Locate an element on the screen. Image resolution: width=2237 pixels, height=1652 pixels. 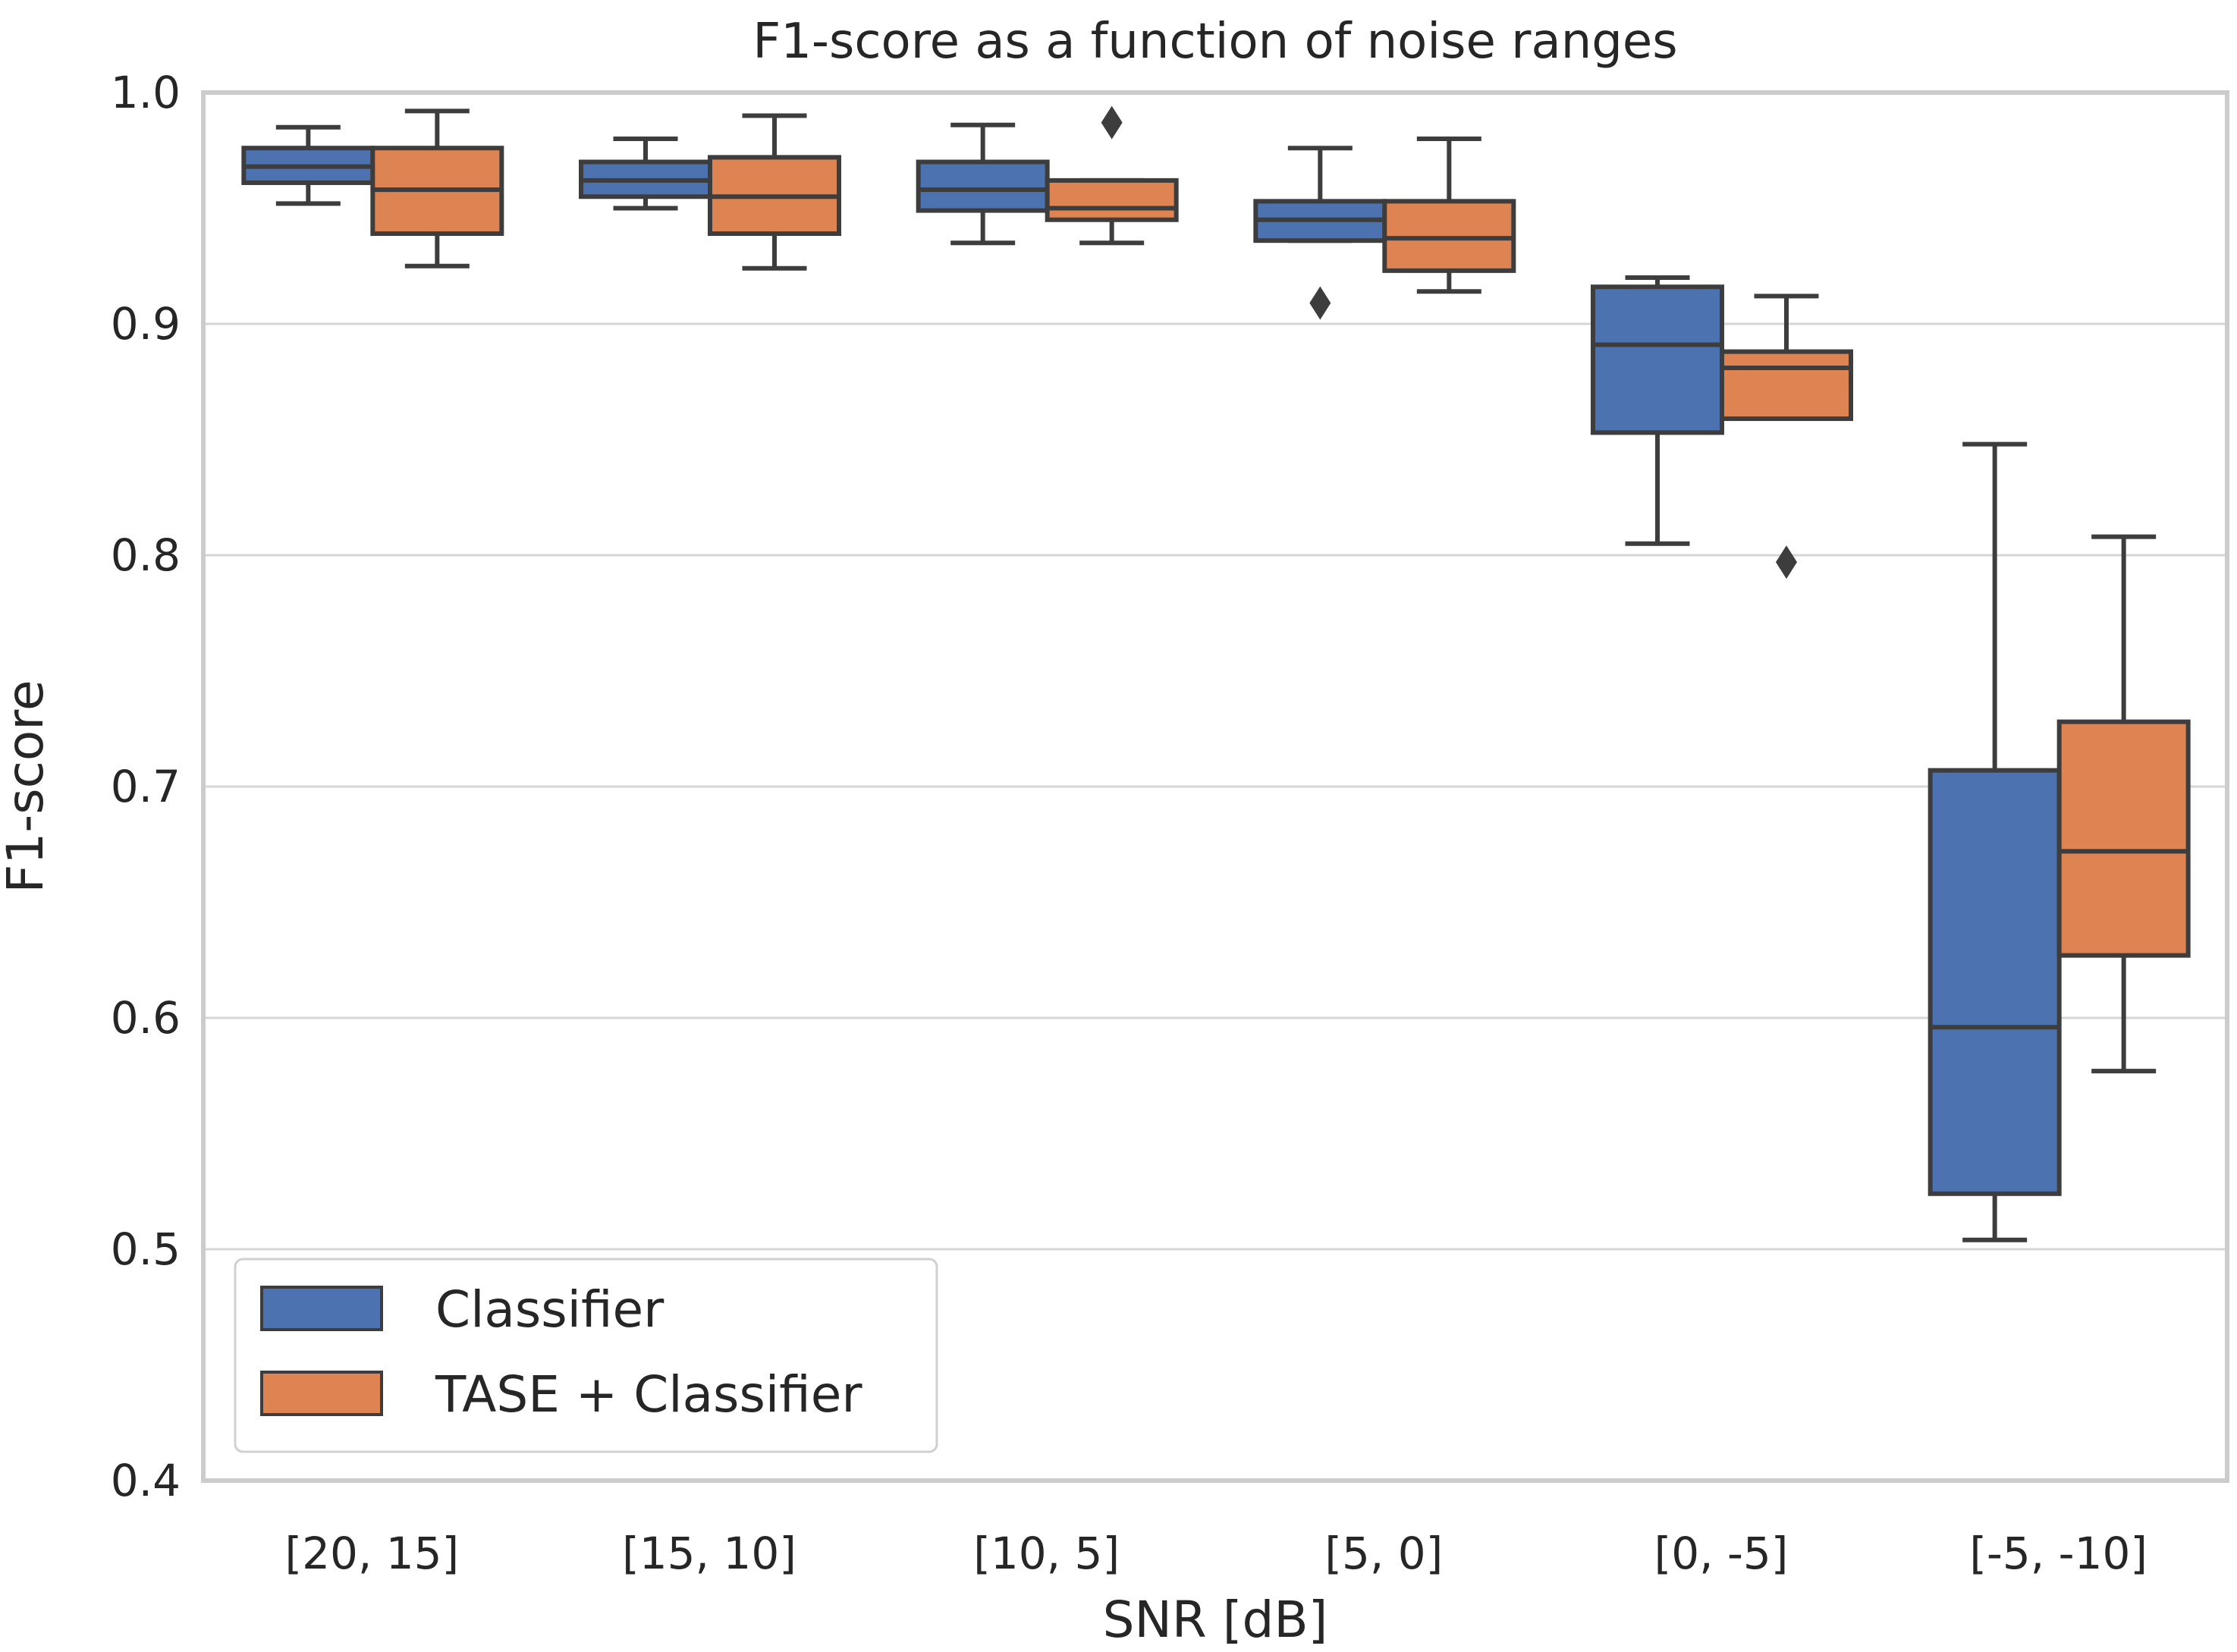
y-tick-label: 0.6 is located at coordinates (146, 1018).